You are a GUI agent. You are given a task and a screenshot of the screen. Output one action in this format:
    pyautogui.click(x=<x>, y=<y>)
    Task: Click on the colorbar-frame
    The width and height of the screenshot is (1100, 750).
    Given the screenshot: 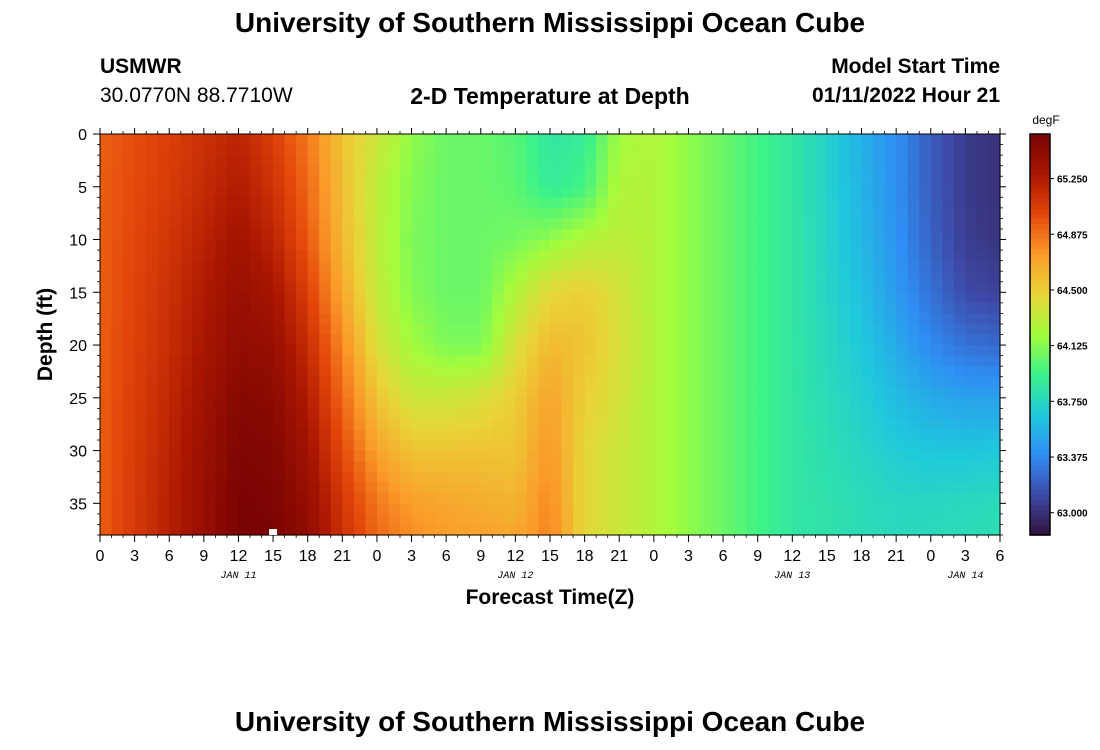 What is the action you would take?
    pyautogui.click(x=1040, y=334)
    